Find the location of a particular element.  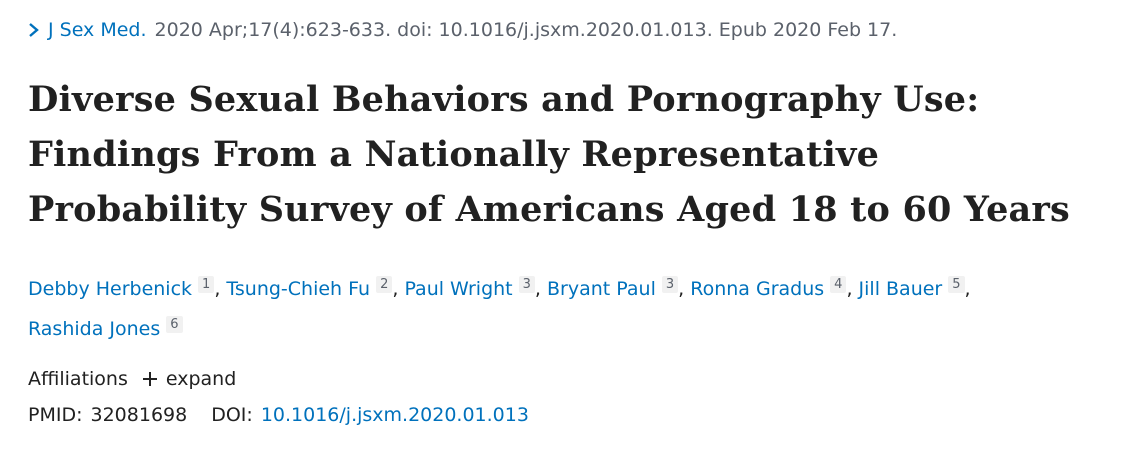

affiliation-number: 4 is located at coordinates (838, 284).